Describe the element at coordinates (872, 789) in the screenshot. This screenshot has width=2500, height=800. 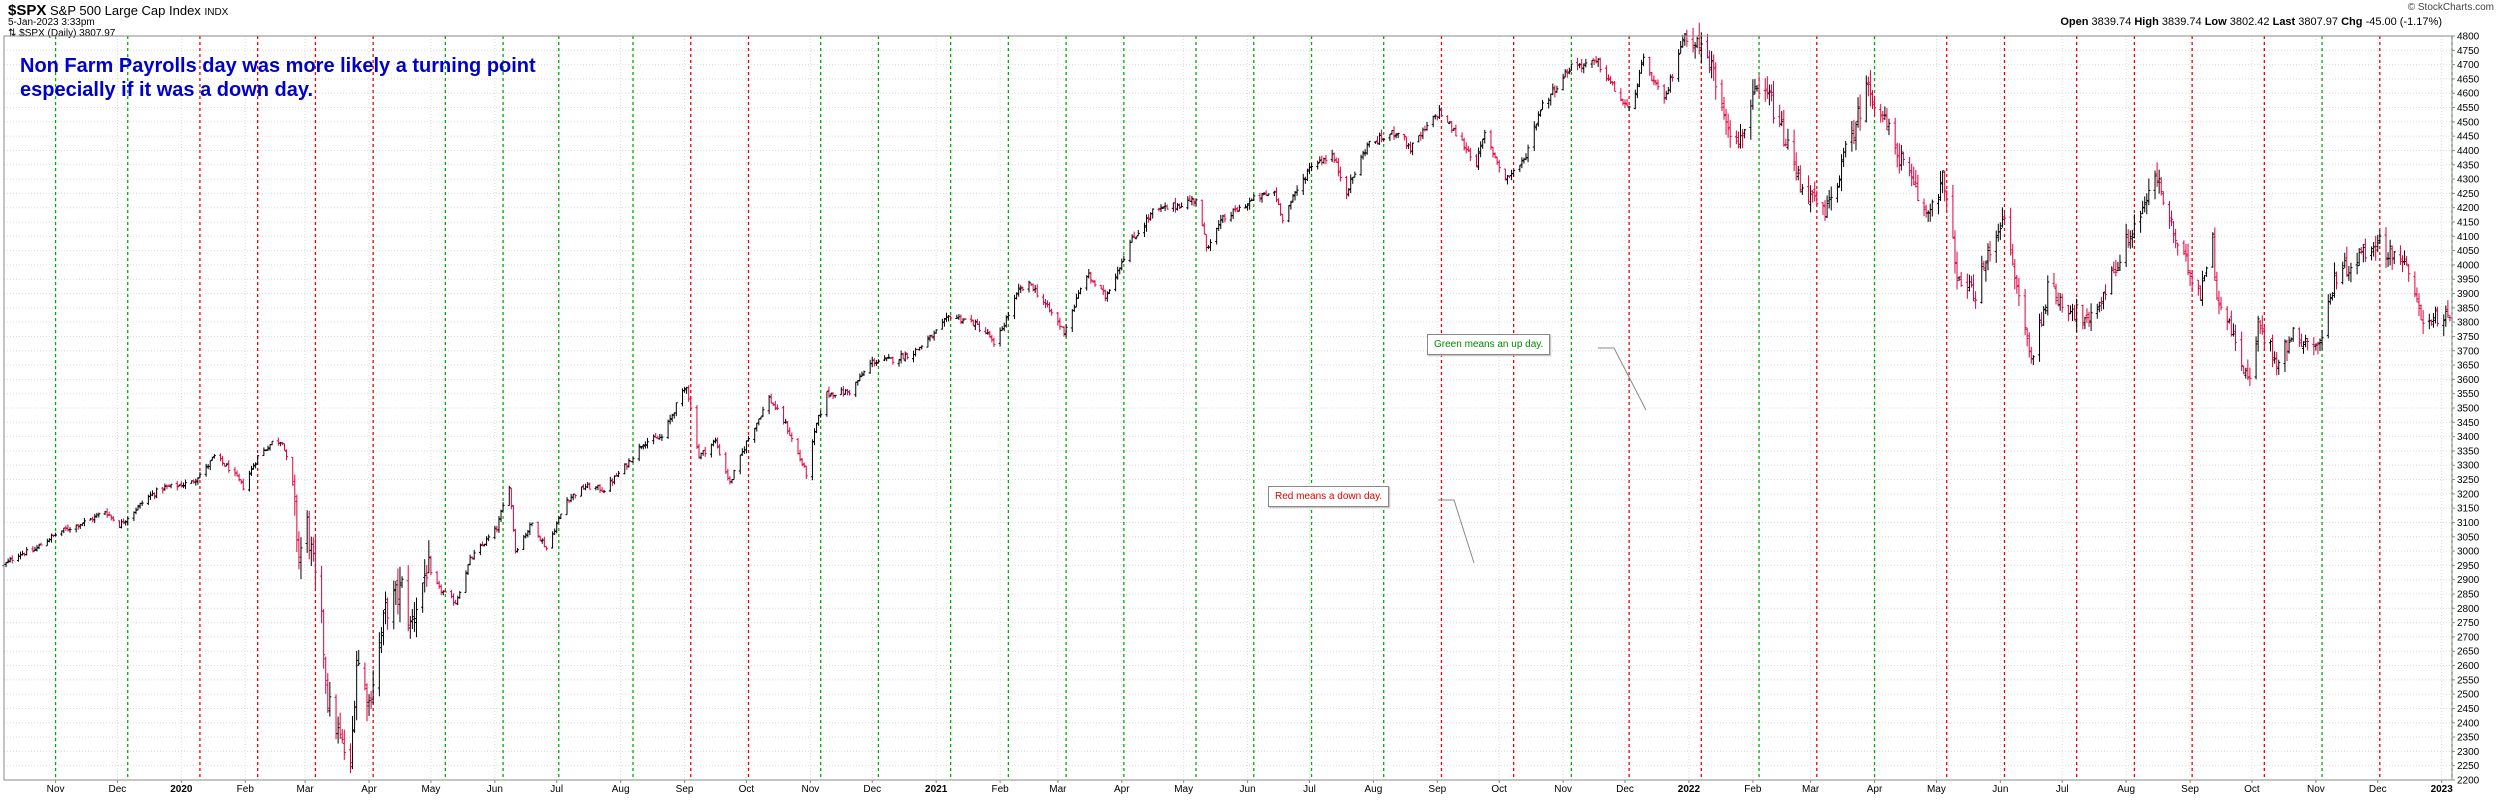
I see `x-tick-label: Dec` at that location.